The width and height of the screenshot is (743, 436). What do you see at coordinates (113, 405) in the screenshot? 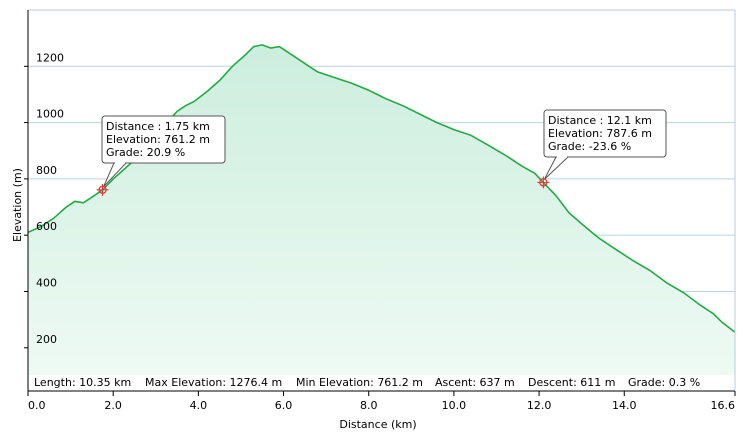
I see `x-tick-label: 2.0` at bounding box center [113, 405].